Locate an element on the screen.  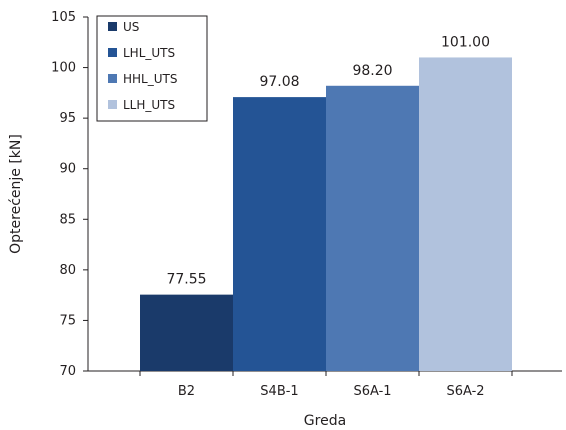
x-tick-label: S6A-2 is located at coordinates (465, 391).